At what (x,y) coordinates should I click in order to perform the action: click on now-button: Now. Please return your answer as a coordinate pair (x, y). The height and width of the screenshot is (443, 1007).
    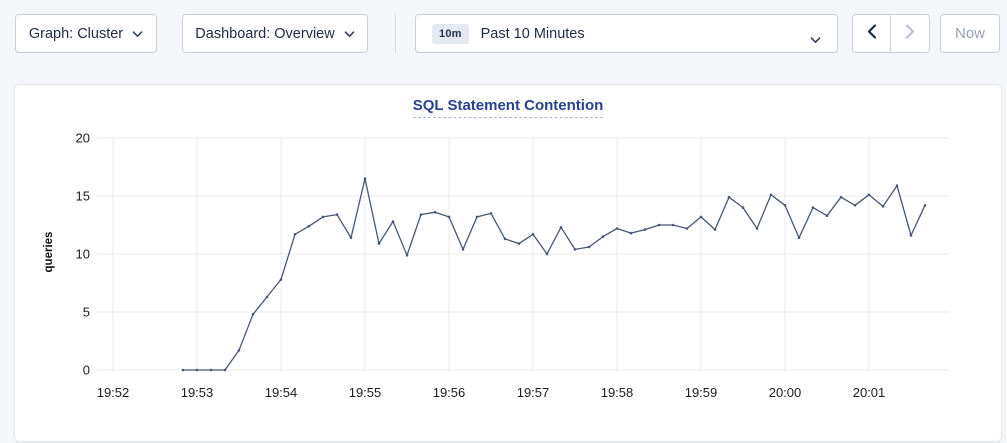
    Looking at the image, I should click on (970, 33).